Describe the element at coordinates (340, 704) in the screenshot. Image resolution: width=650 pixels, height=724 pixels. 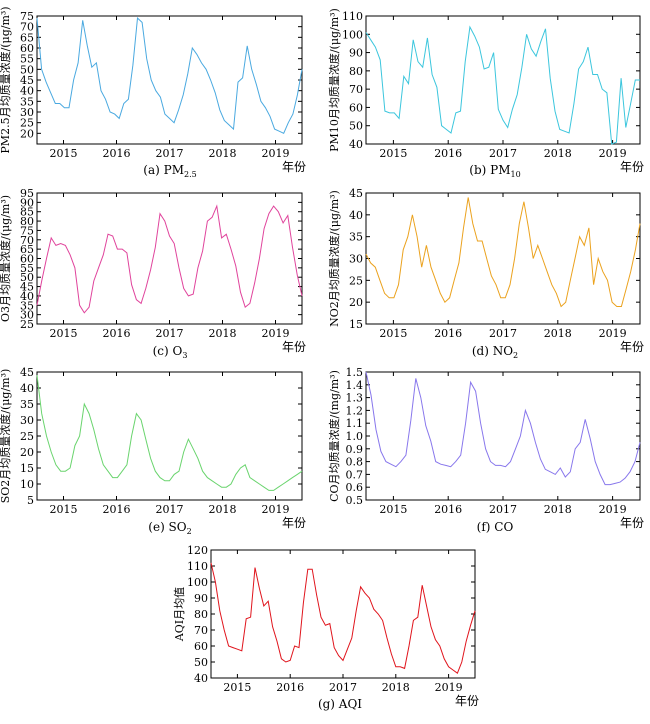
I see `chart-caption: (g) AQI` at that location.